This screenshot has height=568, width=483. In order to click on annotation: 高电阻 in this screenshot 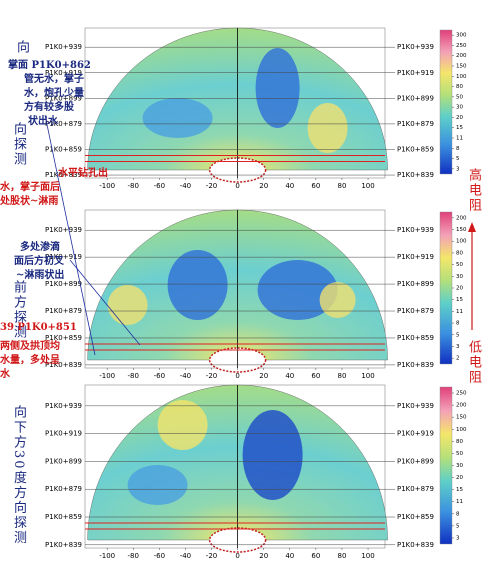, I will do `click(473, 190)`.